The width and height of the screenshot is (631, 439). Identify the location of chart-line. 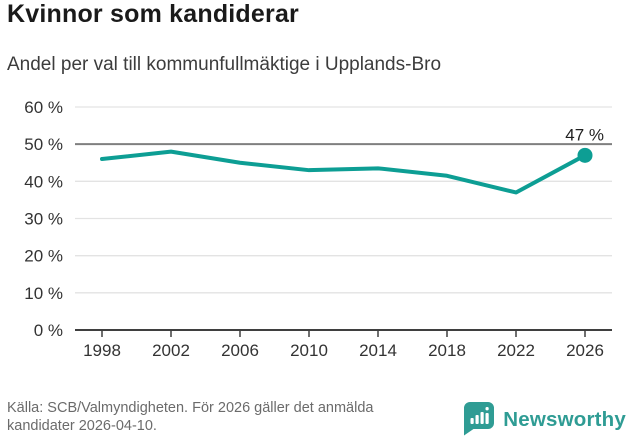
(343, 172).